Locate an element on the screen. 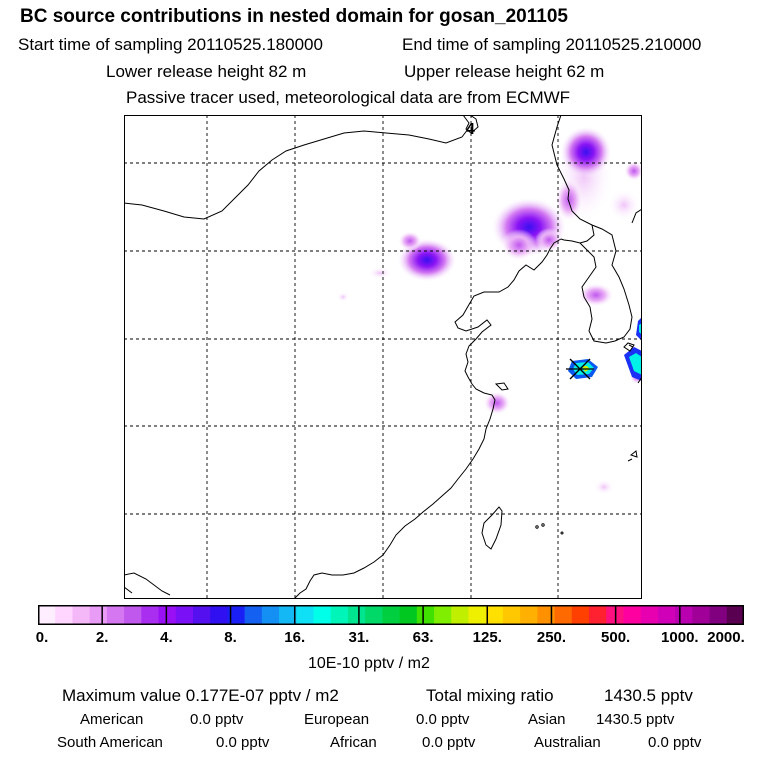  colorbar-unit: 10E-10 pptv / m2 is located at coordinates (369, 663).